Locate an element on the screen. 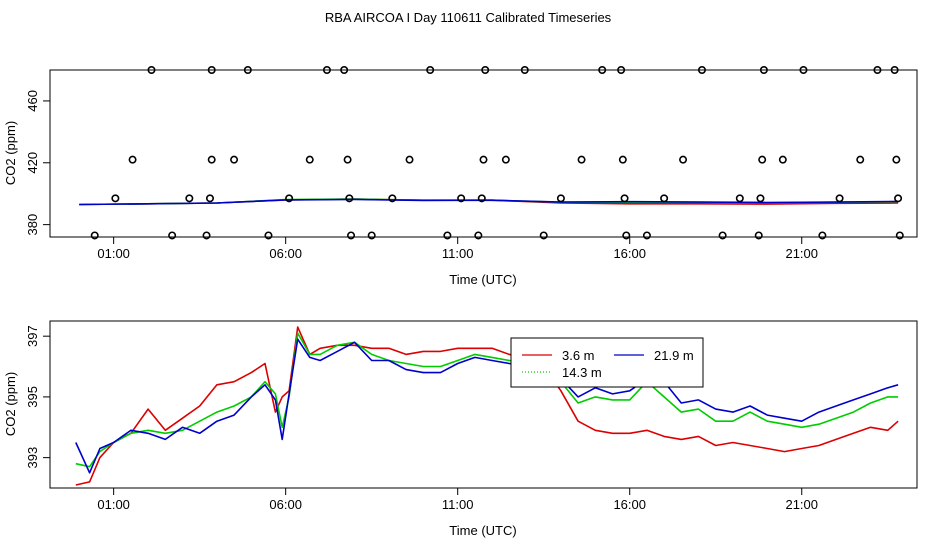 The image size is (936, 540). top-y-axis: 380 420 460 is located at coordinates (37, 162).